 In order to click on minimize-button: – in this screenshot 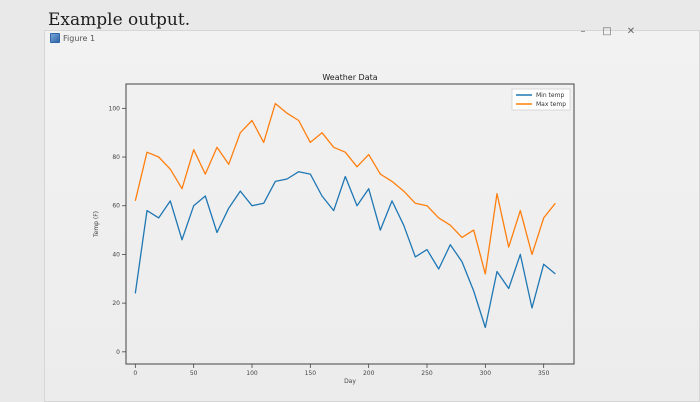, I will do `click(583, 31)`.